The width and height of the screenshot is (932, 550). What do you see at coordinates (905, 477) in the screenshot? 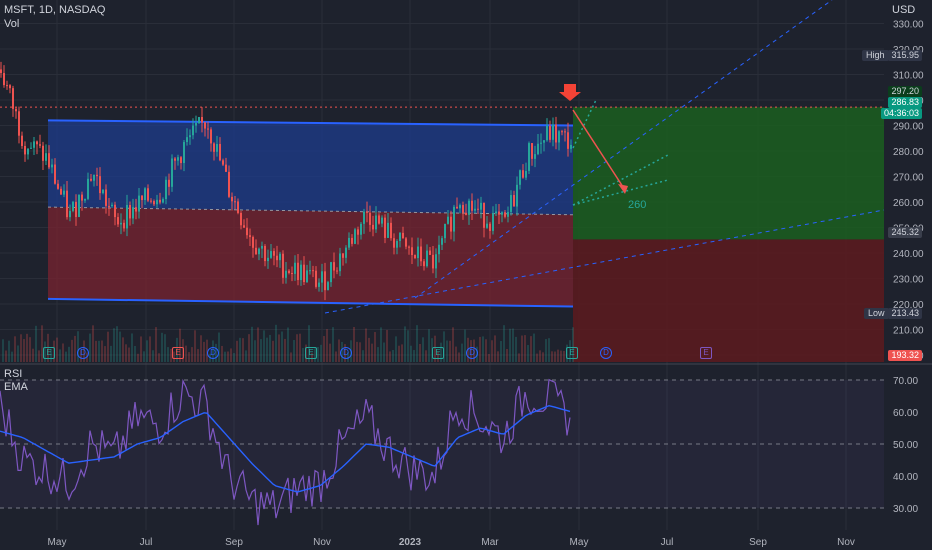
I see `rsi-tick-label: 40.00` at bounding box center [905, 477].